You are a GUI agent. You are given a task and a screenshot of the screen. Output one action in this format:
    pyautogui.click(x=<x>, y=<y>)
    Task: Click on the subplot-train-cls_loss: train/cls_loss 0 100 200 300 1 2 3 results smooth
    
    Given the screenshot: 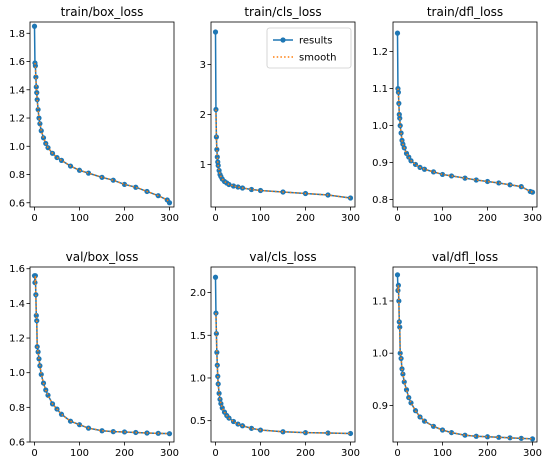 What is the action you would take?
    pyautogui.click(x=280, y=114)
    